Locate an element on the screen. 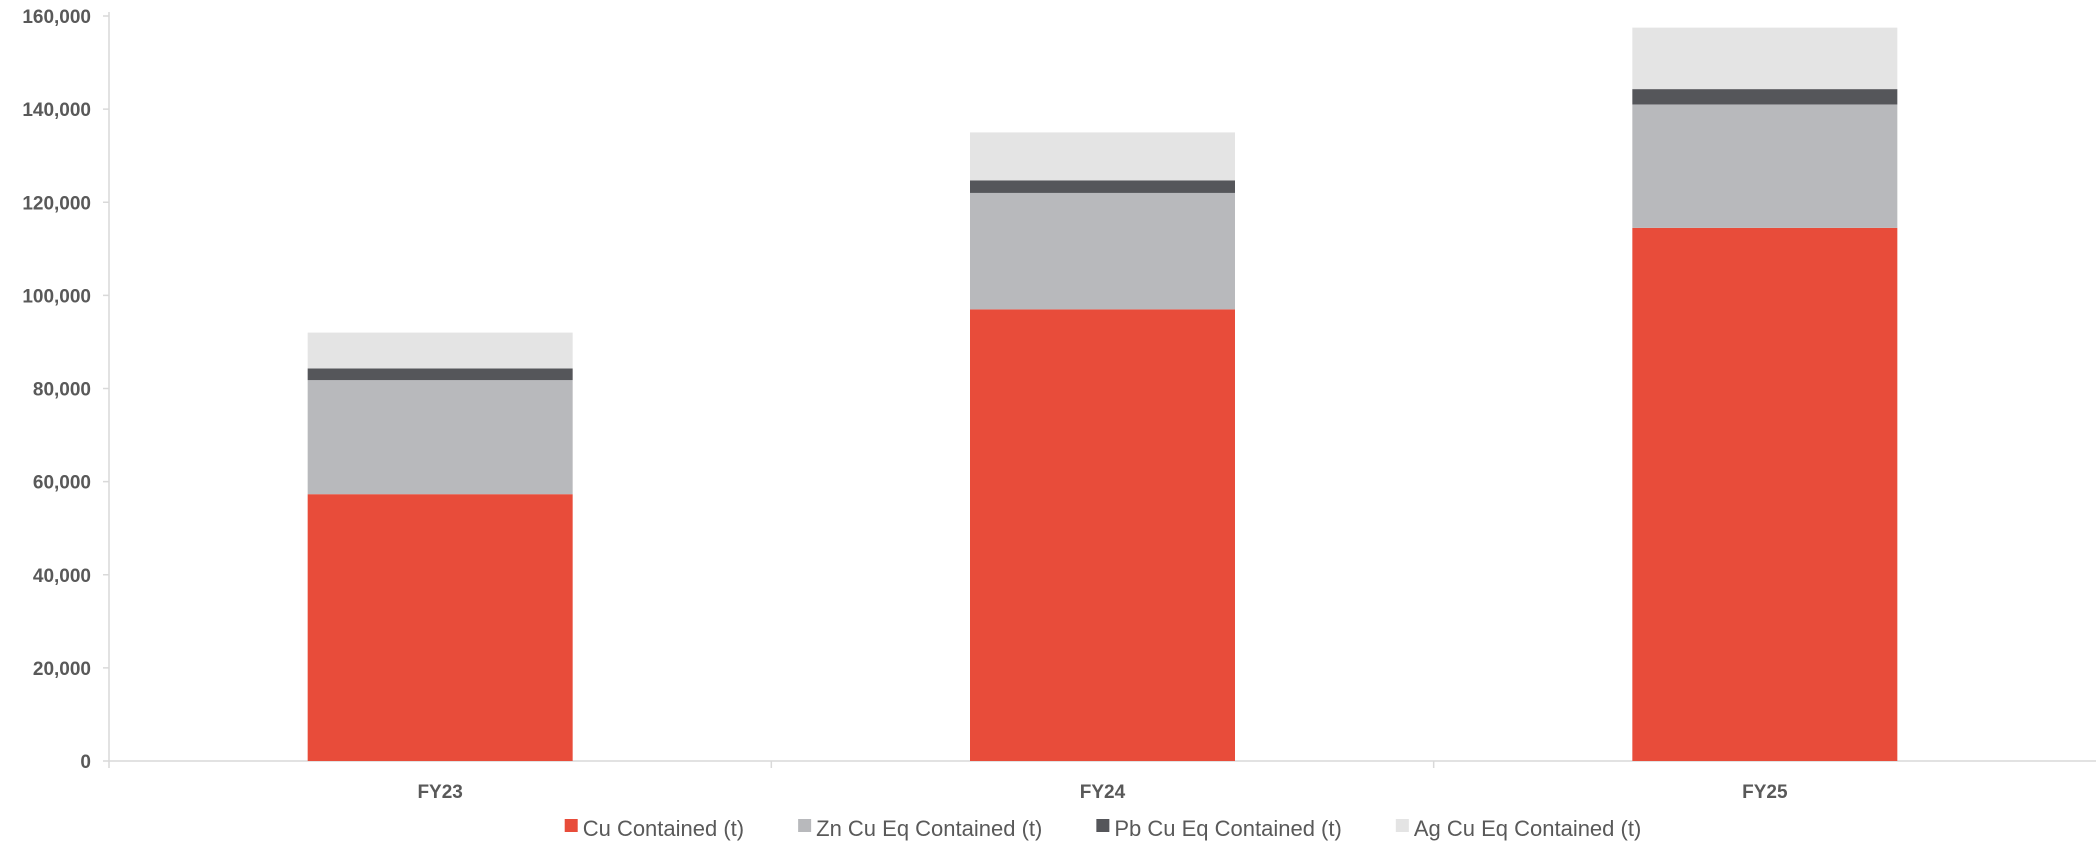 This screenshot has width=2096, height=850. bar-segment-pb-cu-eq-contained-t-fy24 is located at coordinates (1102, 186).